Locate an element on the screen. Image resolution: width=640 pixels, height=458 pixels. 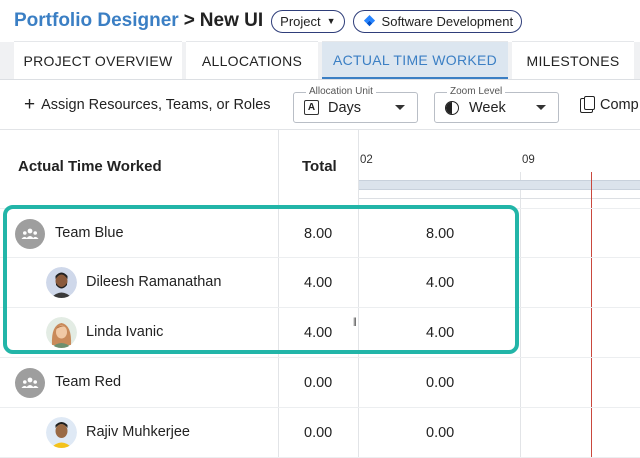
timeline-range-bar is located at coordinates (499, 185).